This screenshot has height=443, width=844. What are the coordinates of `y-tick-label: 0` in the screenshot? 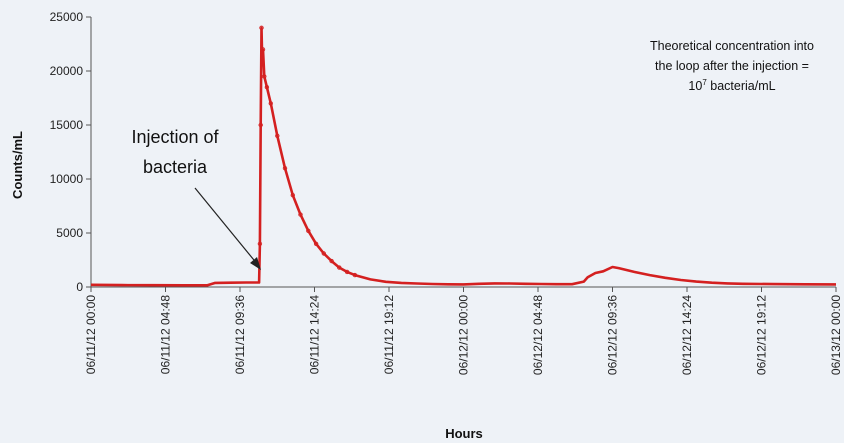 It's located at (79, 287).